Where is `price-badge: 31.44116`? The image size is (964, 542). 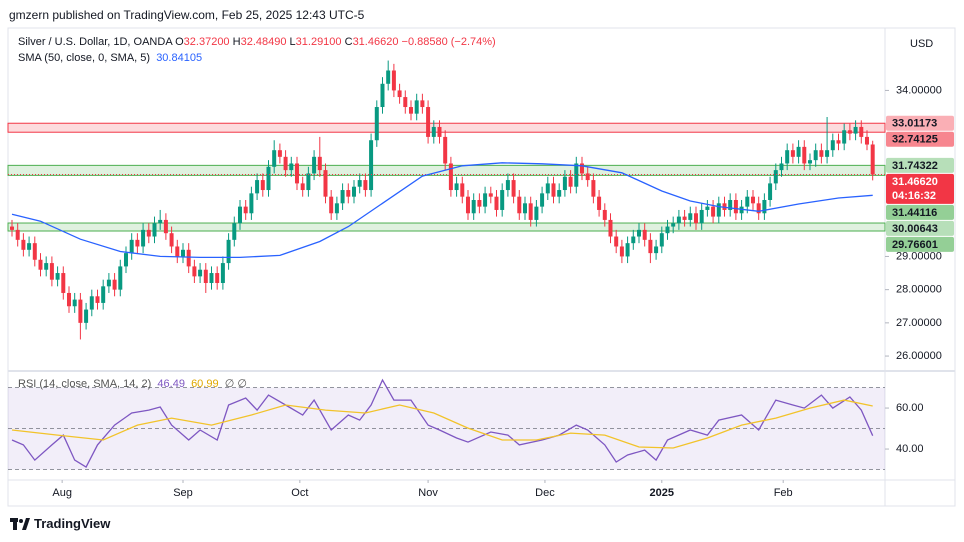
price-badge: 31.44116 is located at coordinates (920, 212).